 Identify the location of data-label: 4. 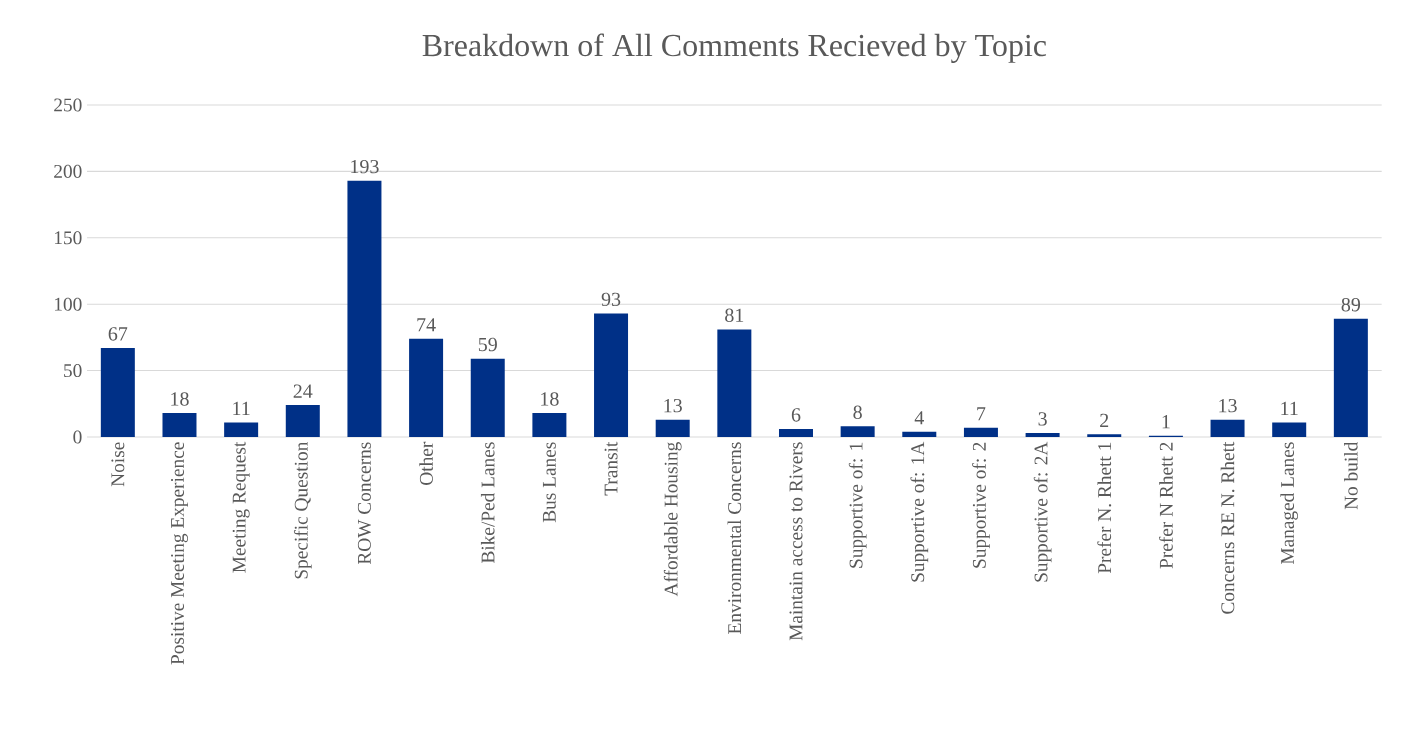
(919, 418).